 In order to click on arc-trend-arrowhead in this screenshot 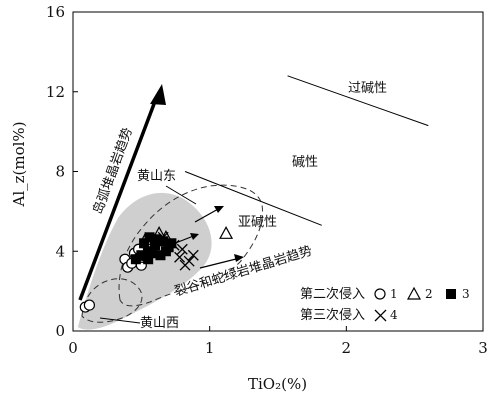, I will do `click(158, 94)`.